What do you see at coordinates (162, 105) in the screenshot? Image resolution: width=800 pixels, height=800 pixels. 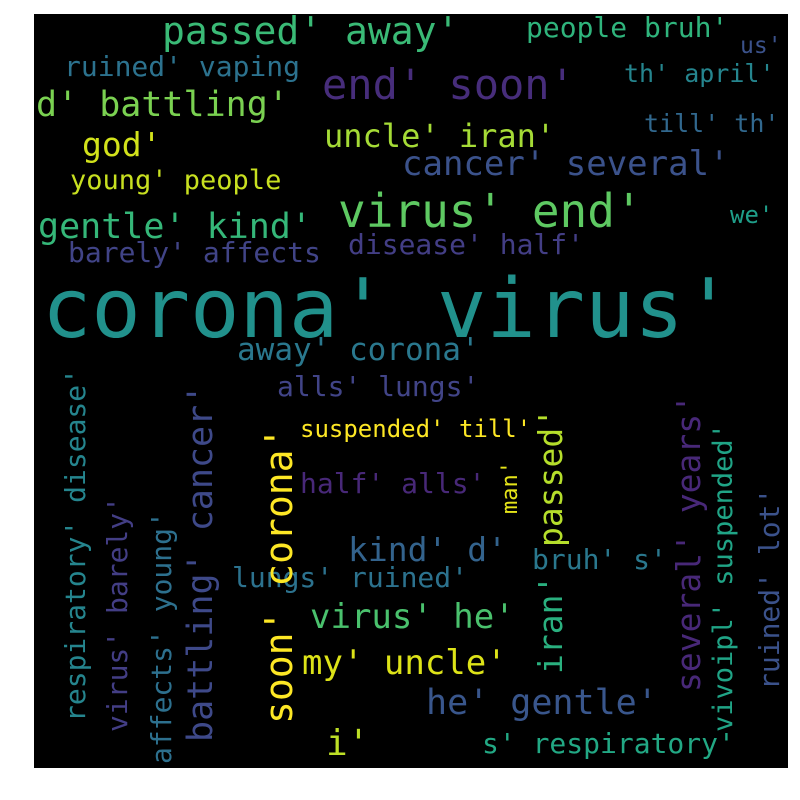 I see `word-d-battling: d' battling'` at bounding box center [162, 105].